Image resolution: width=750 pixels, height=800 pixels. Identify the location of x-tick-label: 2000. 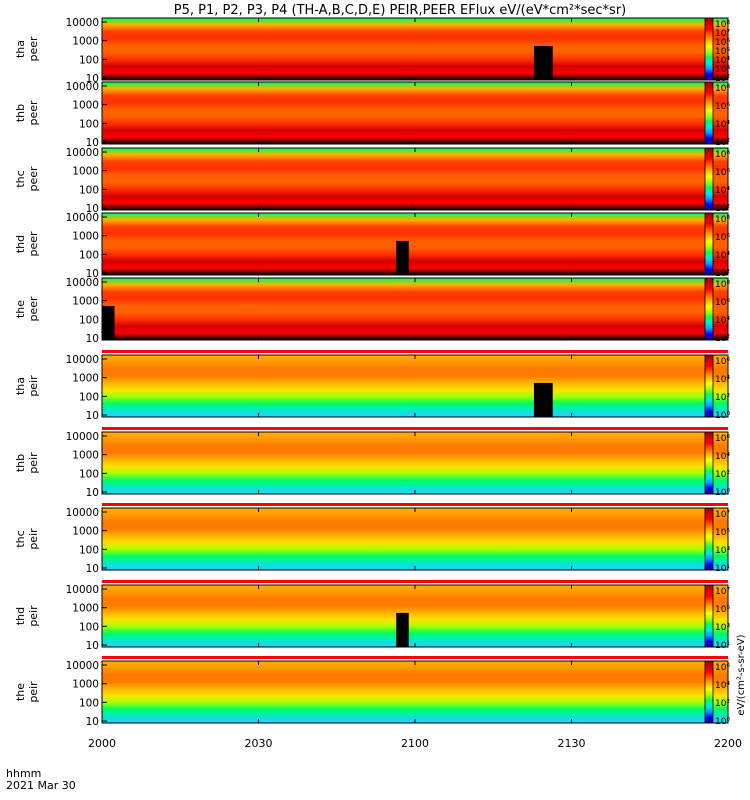
(102, 743).